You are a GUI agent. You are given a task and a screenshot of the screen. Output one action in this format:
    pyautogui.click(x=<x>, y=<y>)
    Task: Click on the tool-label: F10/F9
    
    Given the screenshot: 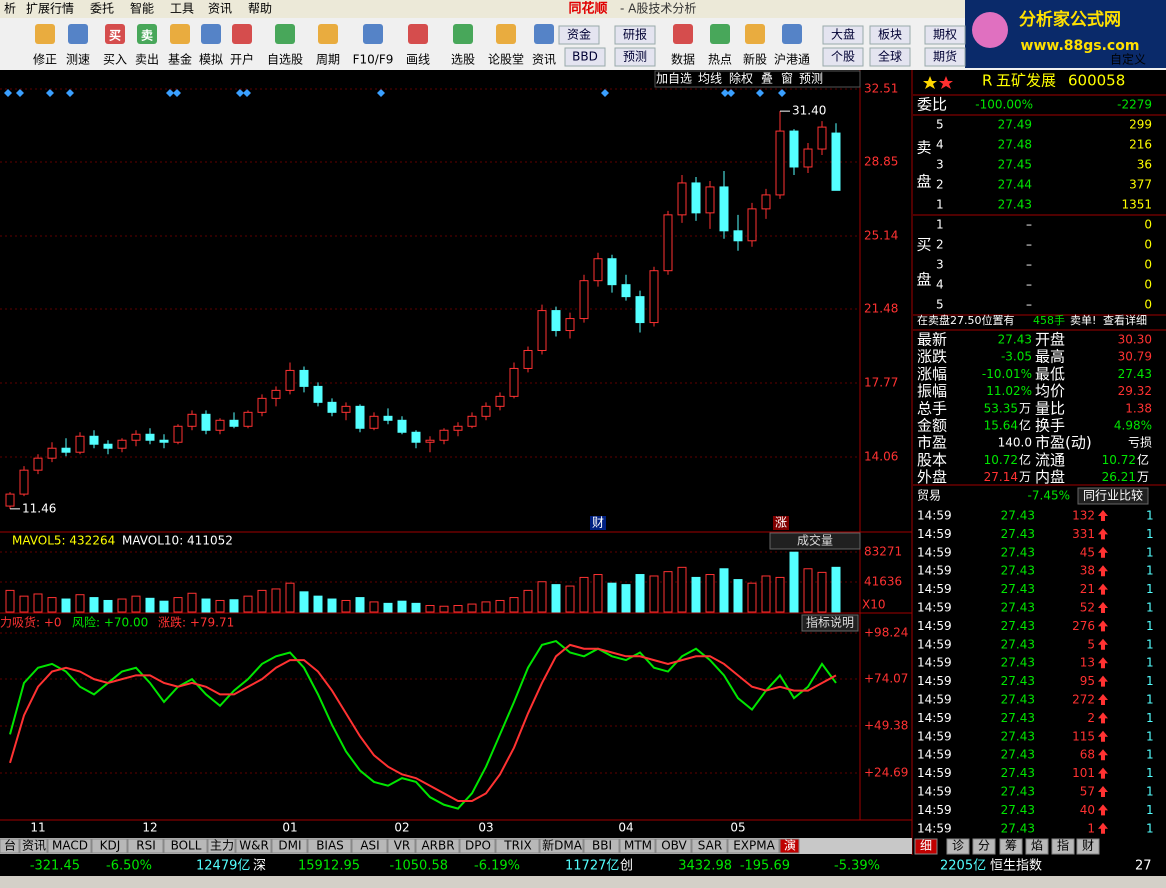 What is the action you would take?
    pyautogui.click(x=373, y=60)
    